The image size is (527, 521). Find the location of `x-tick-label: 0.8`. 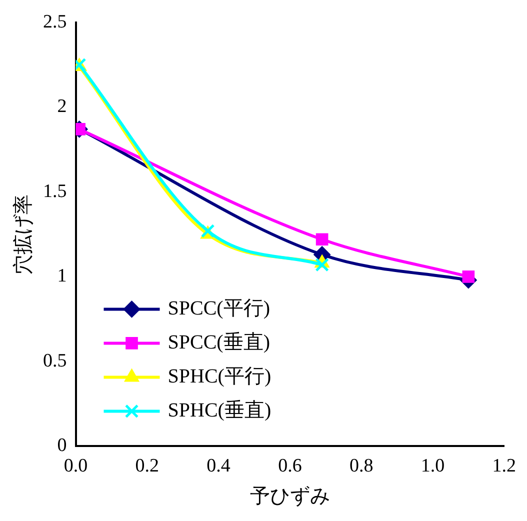

x-tick-label: 0.8 is located at coordinates (361, 466).